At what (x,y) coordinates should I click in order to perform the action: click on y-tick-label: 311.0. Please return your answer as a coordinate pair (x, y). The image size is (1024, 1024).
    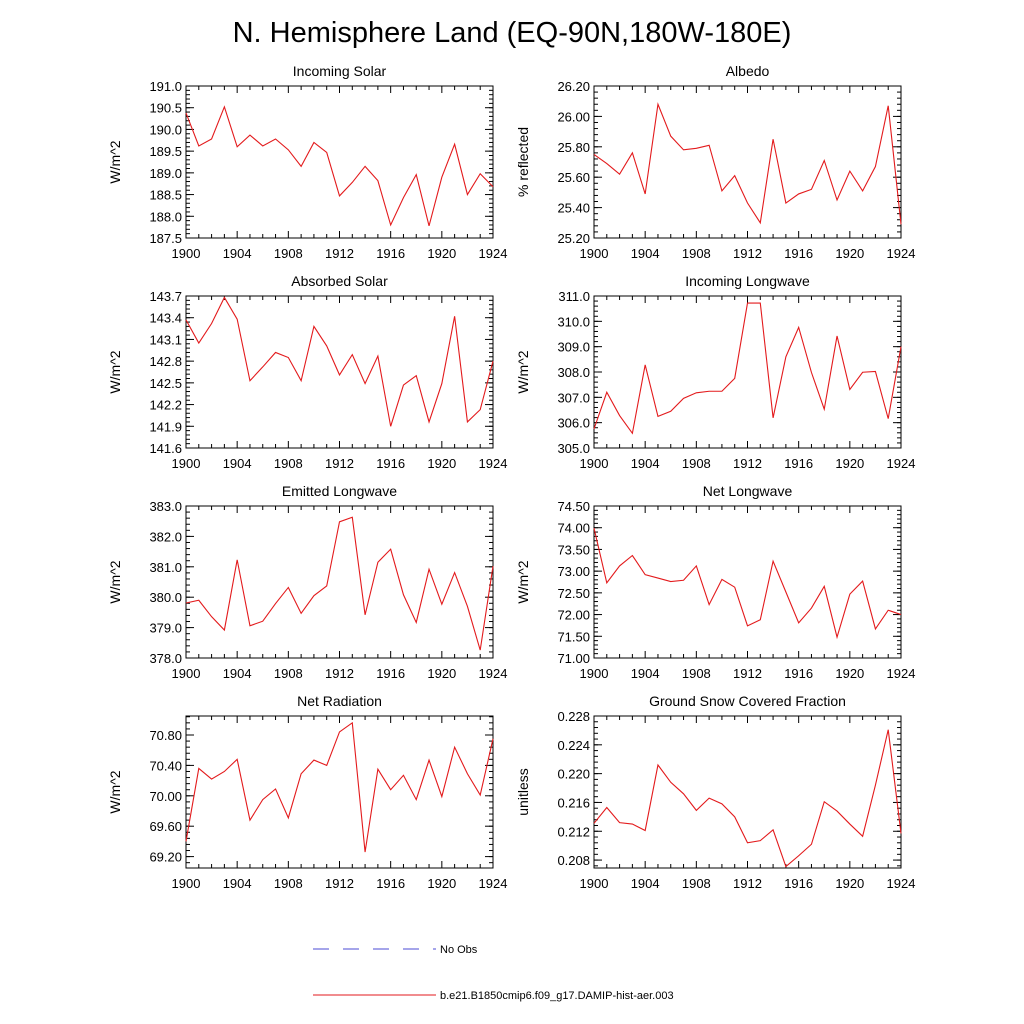
    Looking at the image, I should click on (574, 296).